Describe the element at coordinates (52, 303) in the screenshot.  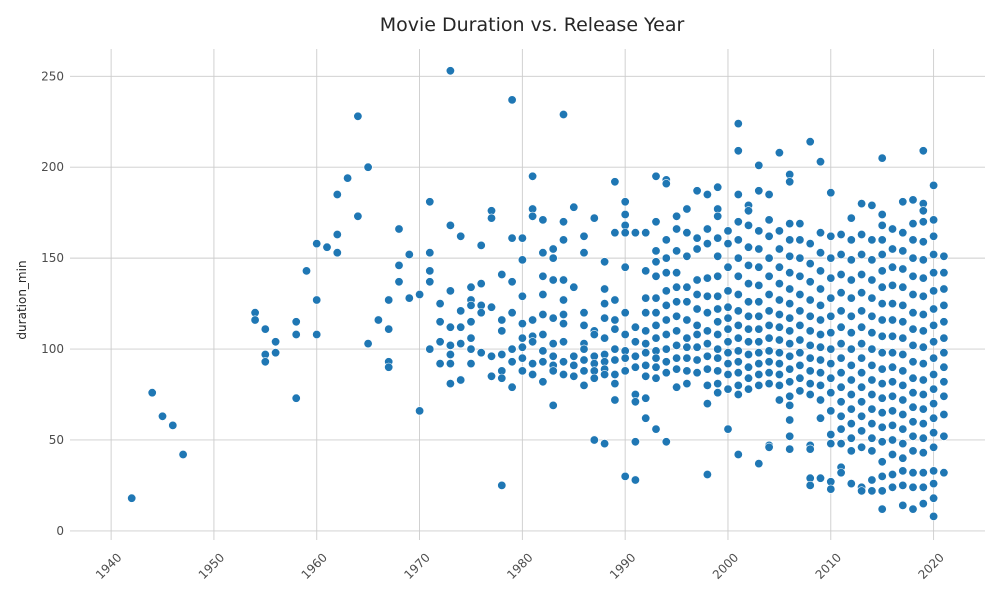
I see `y-axis-ticks: 0 50 100 150 200 250` at that location.